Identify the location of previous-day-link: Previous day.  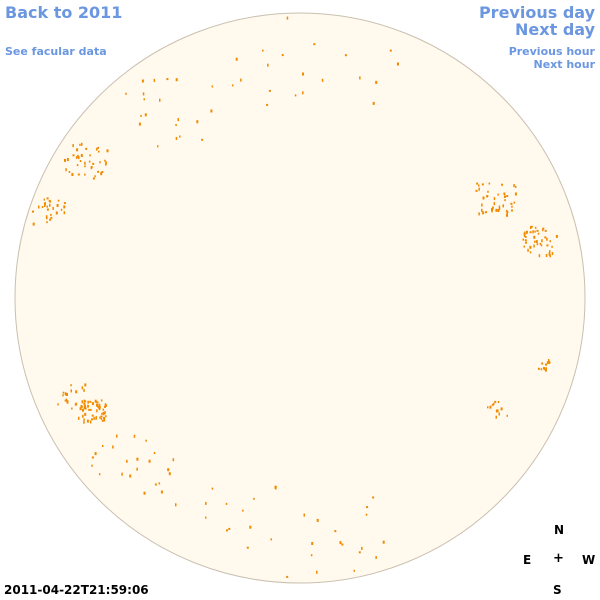
(536, 12).